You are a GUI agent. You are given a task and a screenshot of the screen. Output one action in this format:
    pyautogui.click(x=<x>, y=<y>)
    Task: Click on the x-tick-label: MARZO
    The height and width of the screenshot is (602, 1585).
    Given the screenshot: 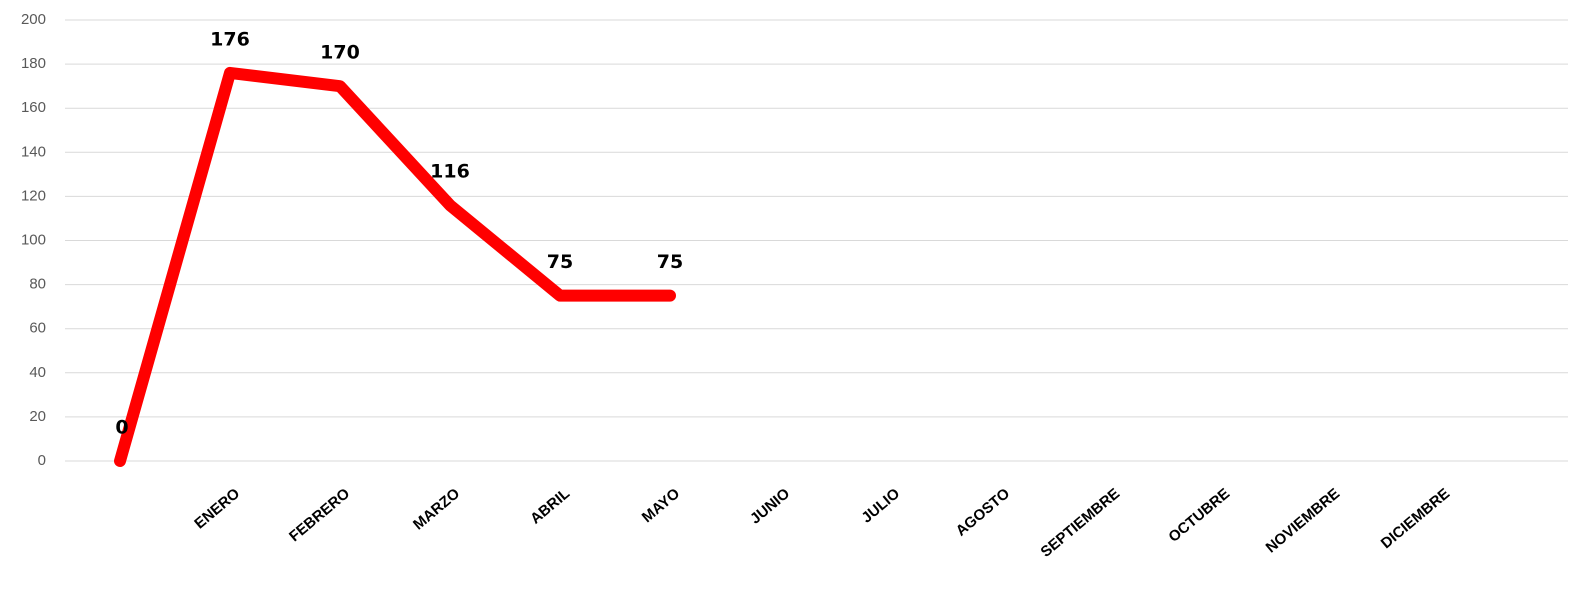 What is the action you would take?
    pyautogui.click(x=436, y=509)
    